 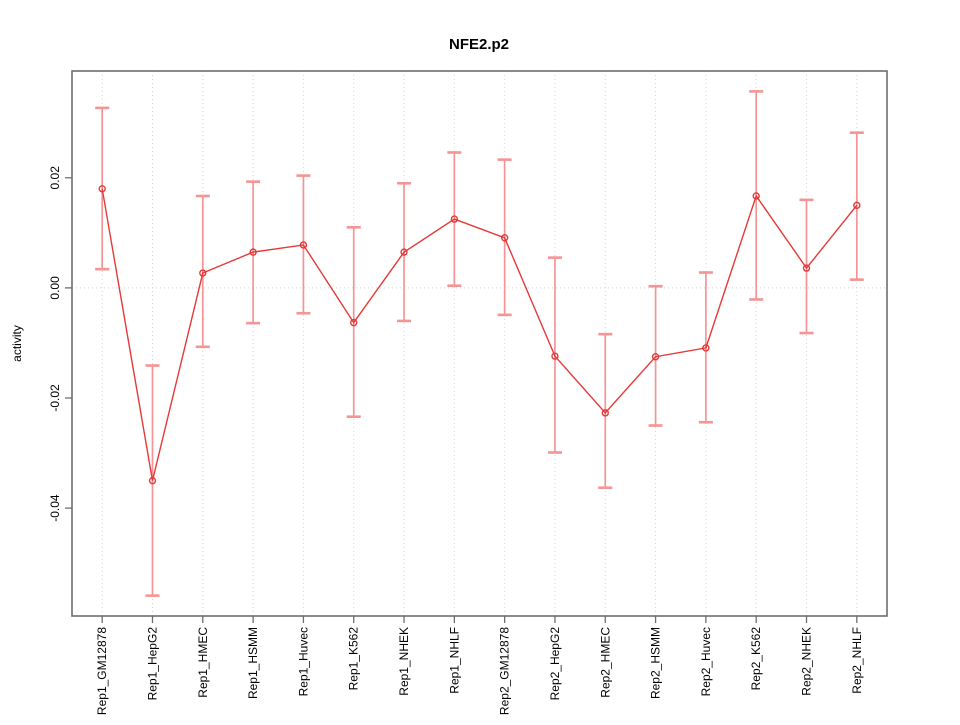 I want to click on x-tick-label: Rep2_K562, so click(x=756, y=659).